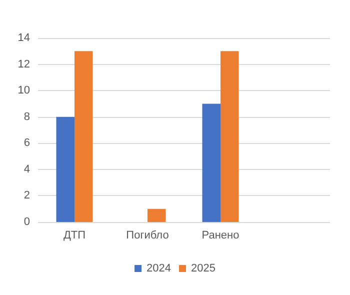 The height and width of the screenshot is (295, 350). I want to click on x-tick-label: Погибло, so click(147, 236).